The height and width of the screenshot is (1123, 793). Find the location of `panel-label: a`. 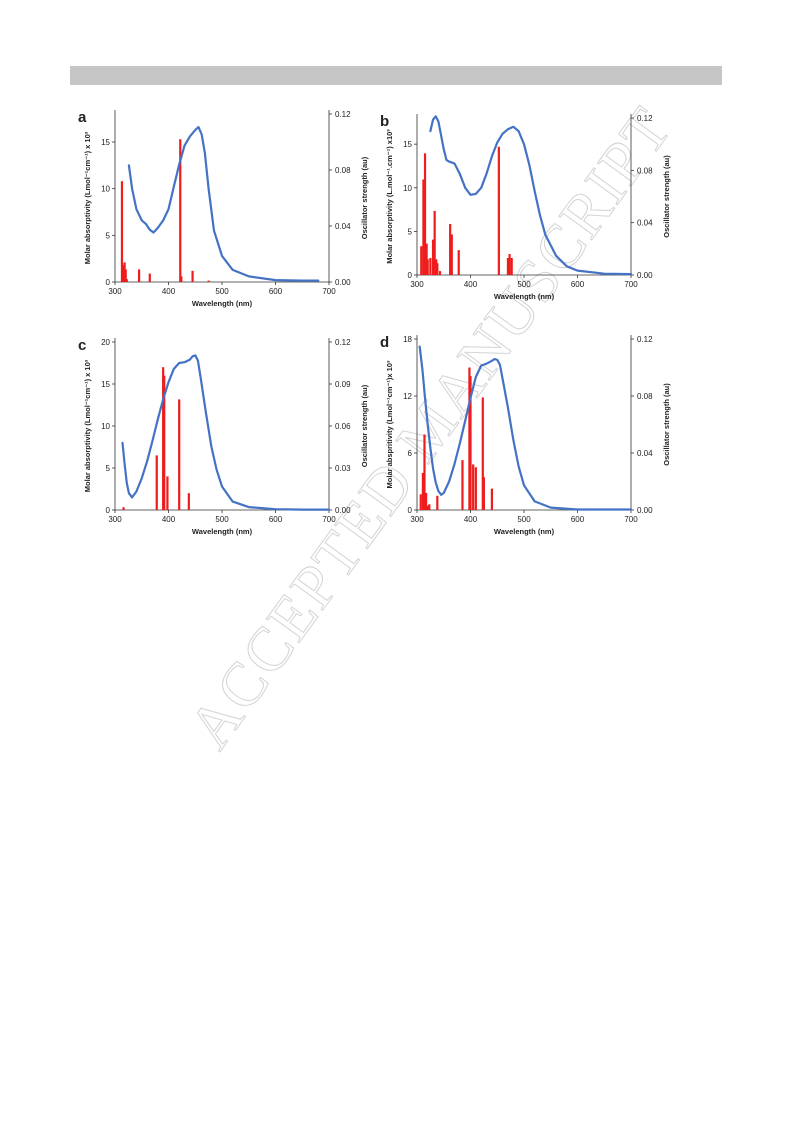

panel-label: a is located at coordinates (82, 117).